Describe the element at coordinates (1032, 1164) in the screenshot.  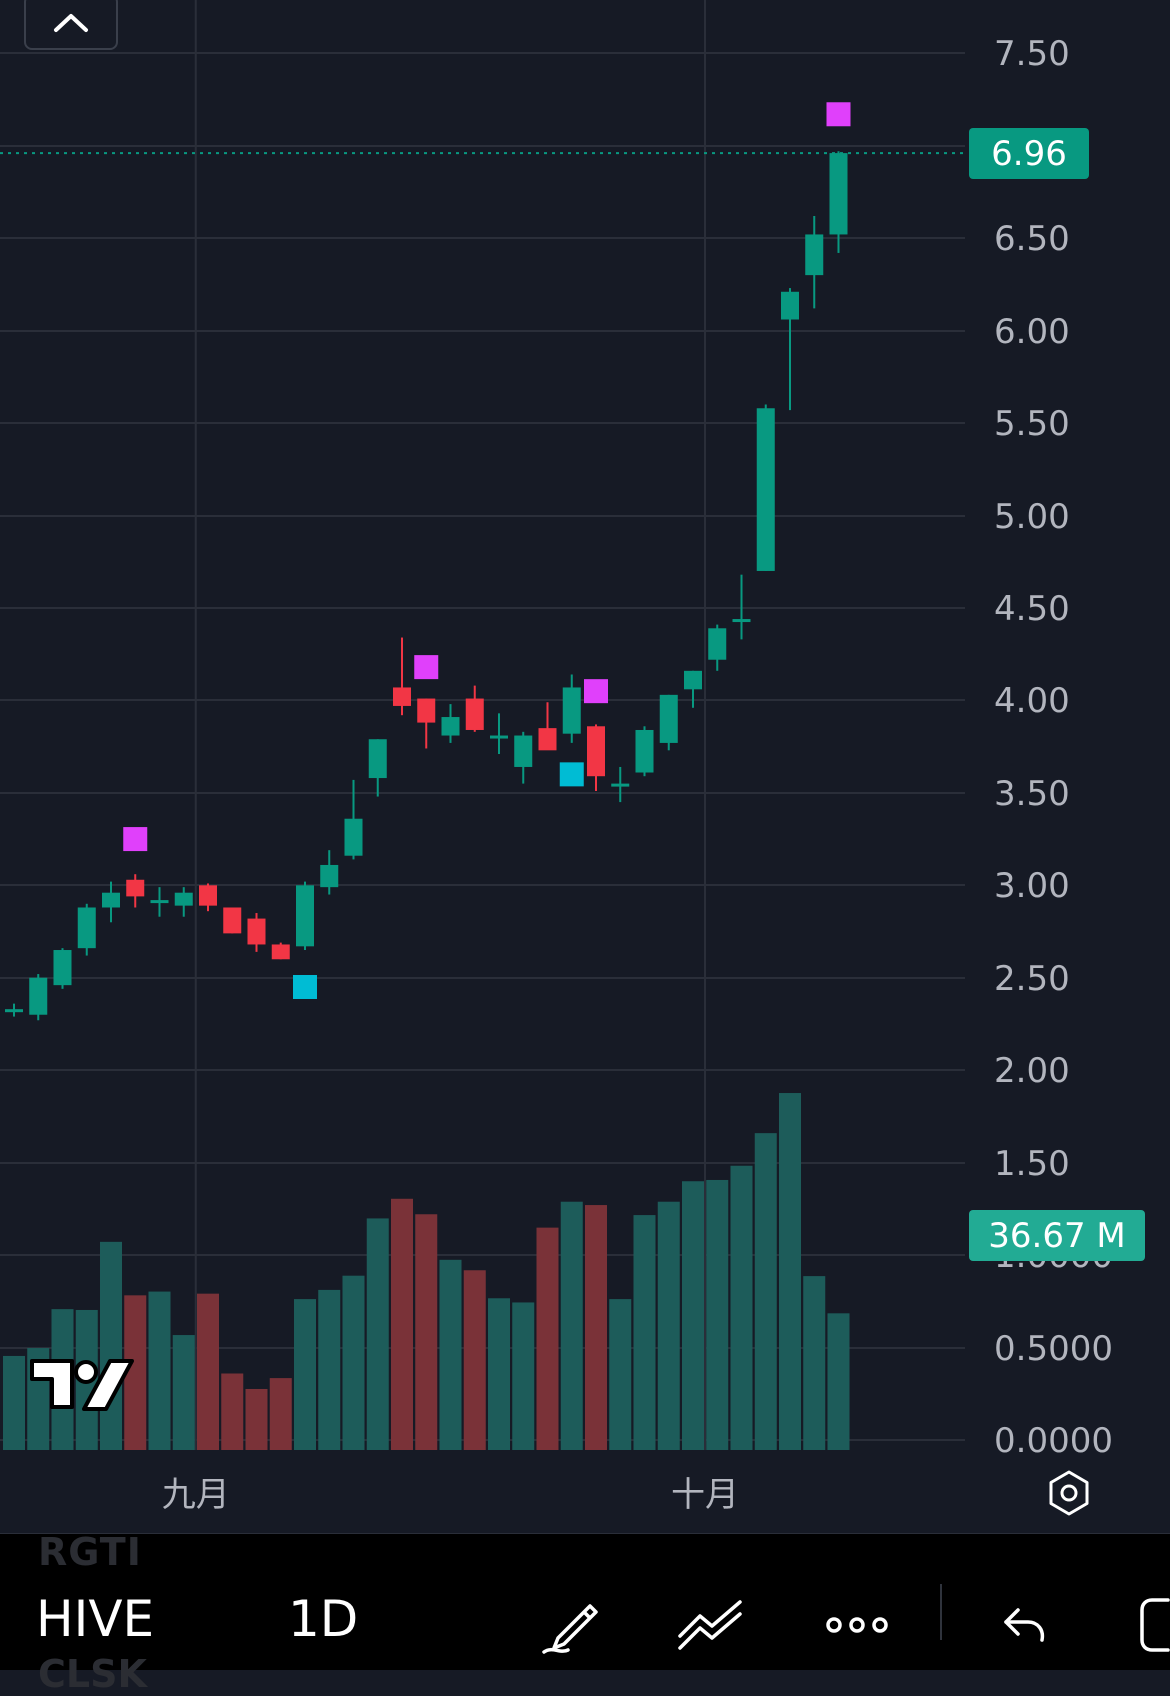
I see `y-tick-label: 1.50` at that location.